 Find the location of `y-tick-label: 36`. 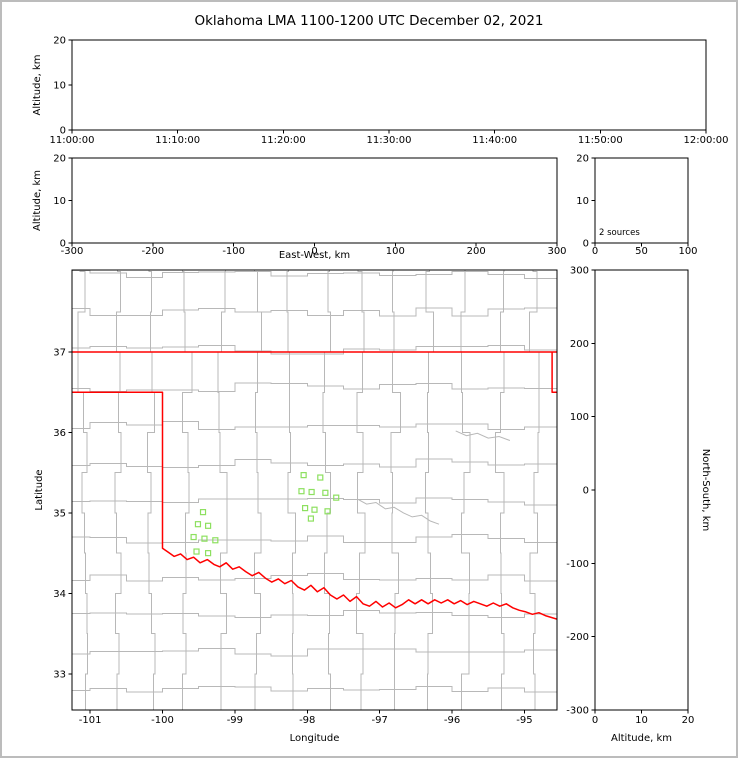

y-tick-label: 36 is located at coordinates (59, 433).